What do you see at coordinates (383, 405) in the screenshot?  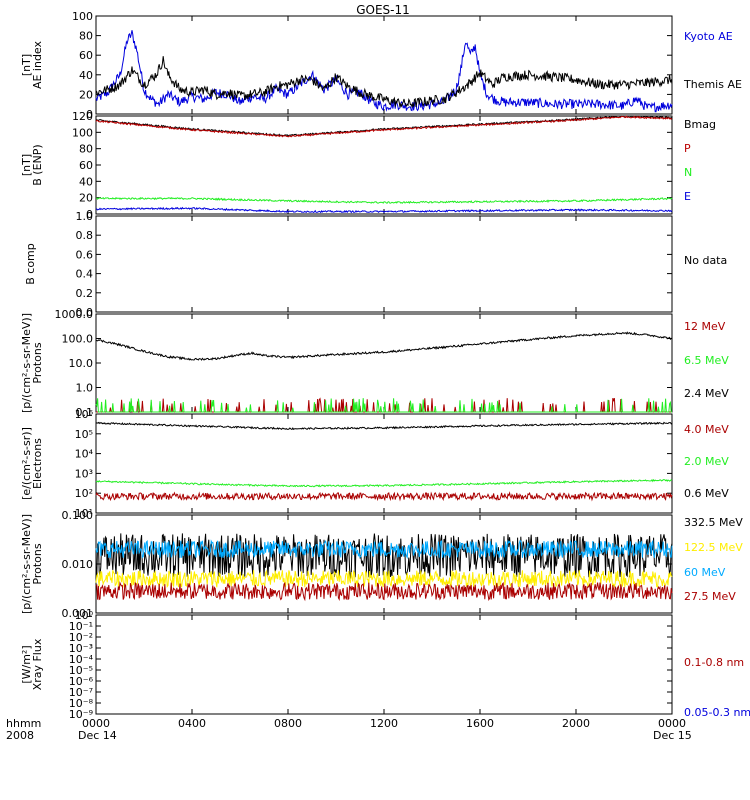 I see `series-line-6-5-mev` at bounding box center [383, 405].